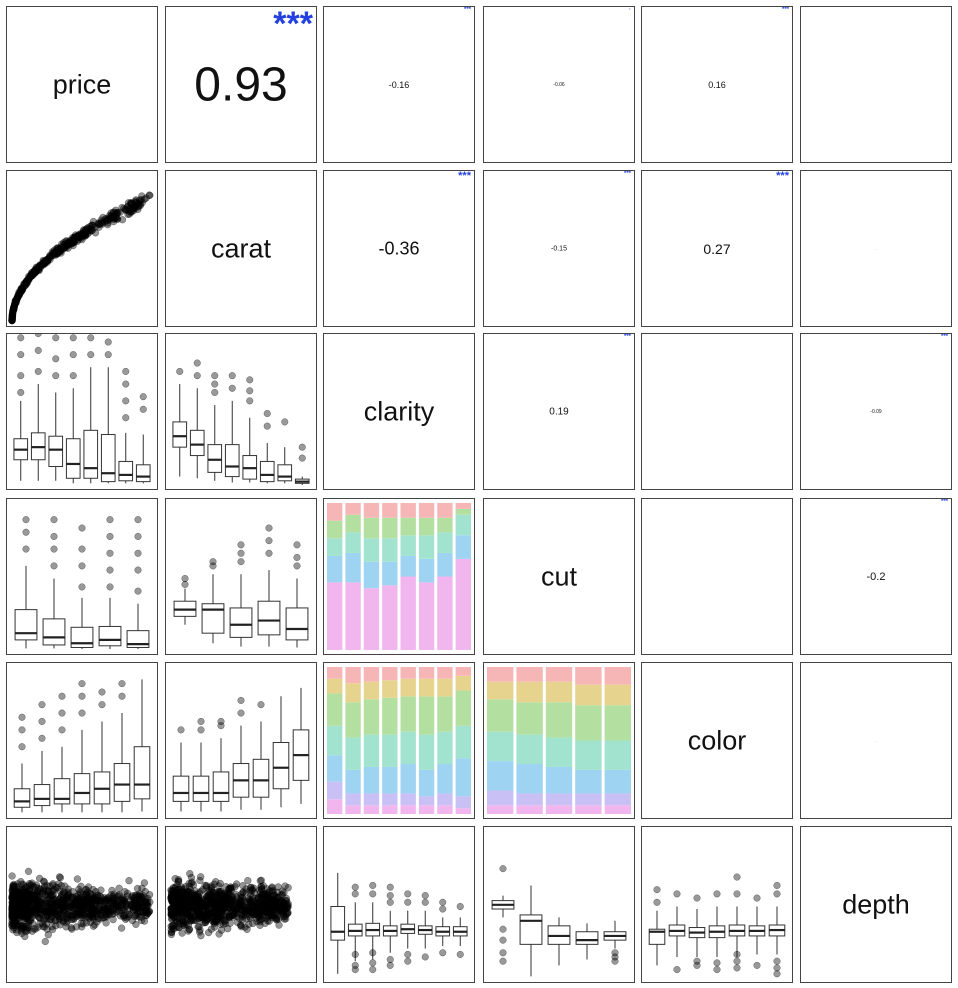  What do you see at coordinates (399, 904) in the screenshot?
I see `panel-r5-c2` at bounding box center [399, 904].